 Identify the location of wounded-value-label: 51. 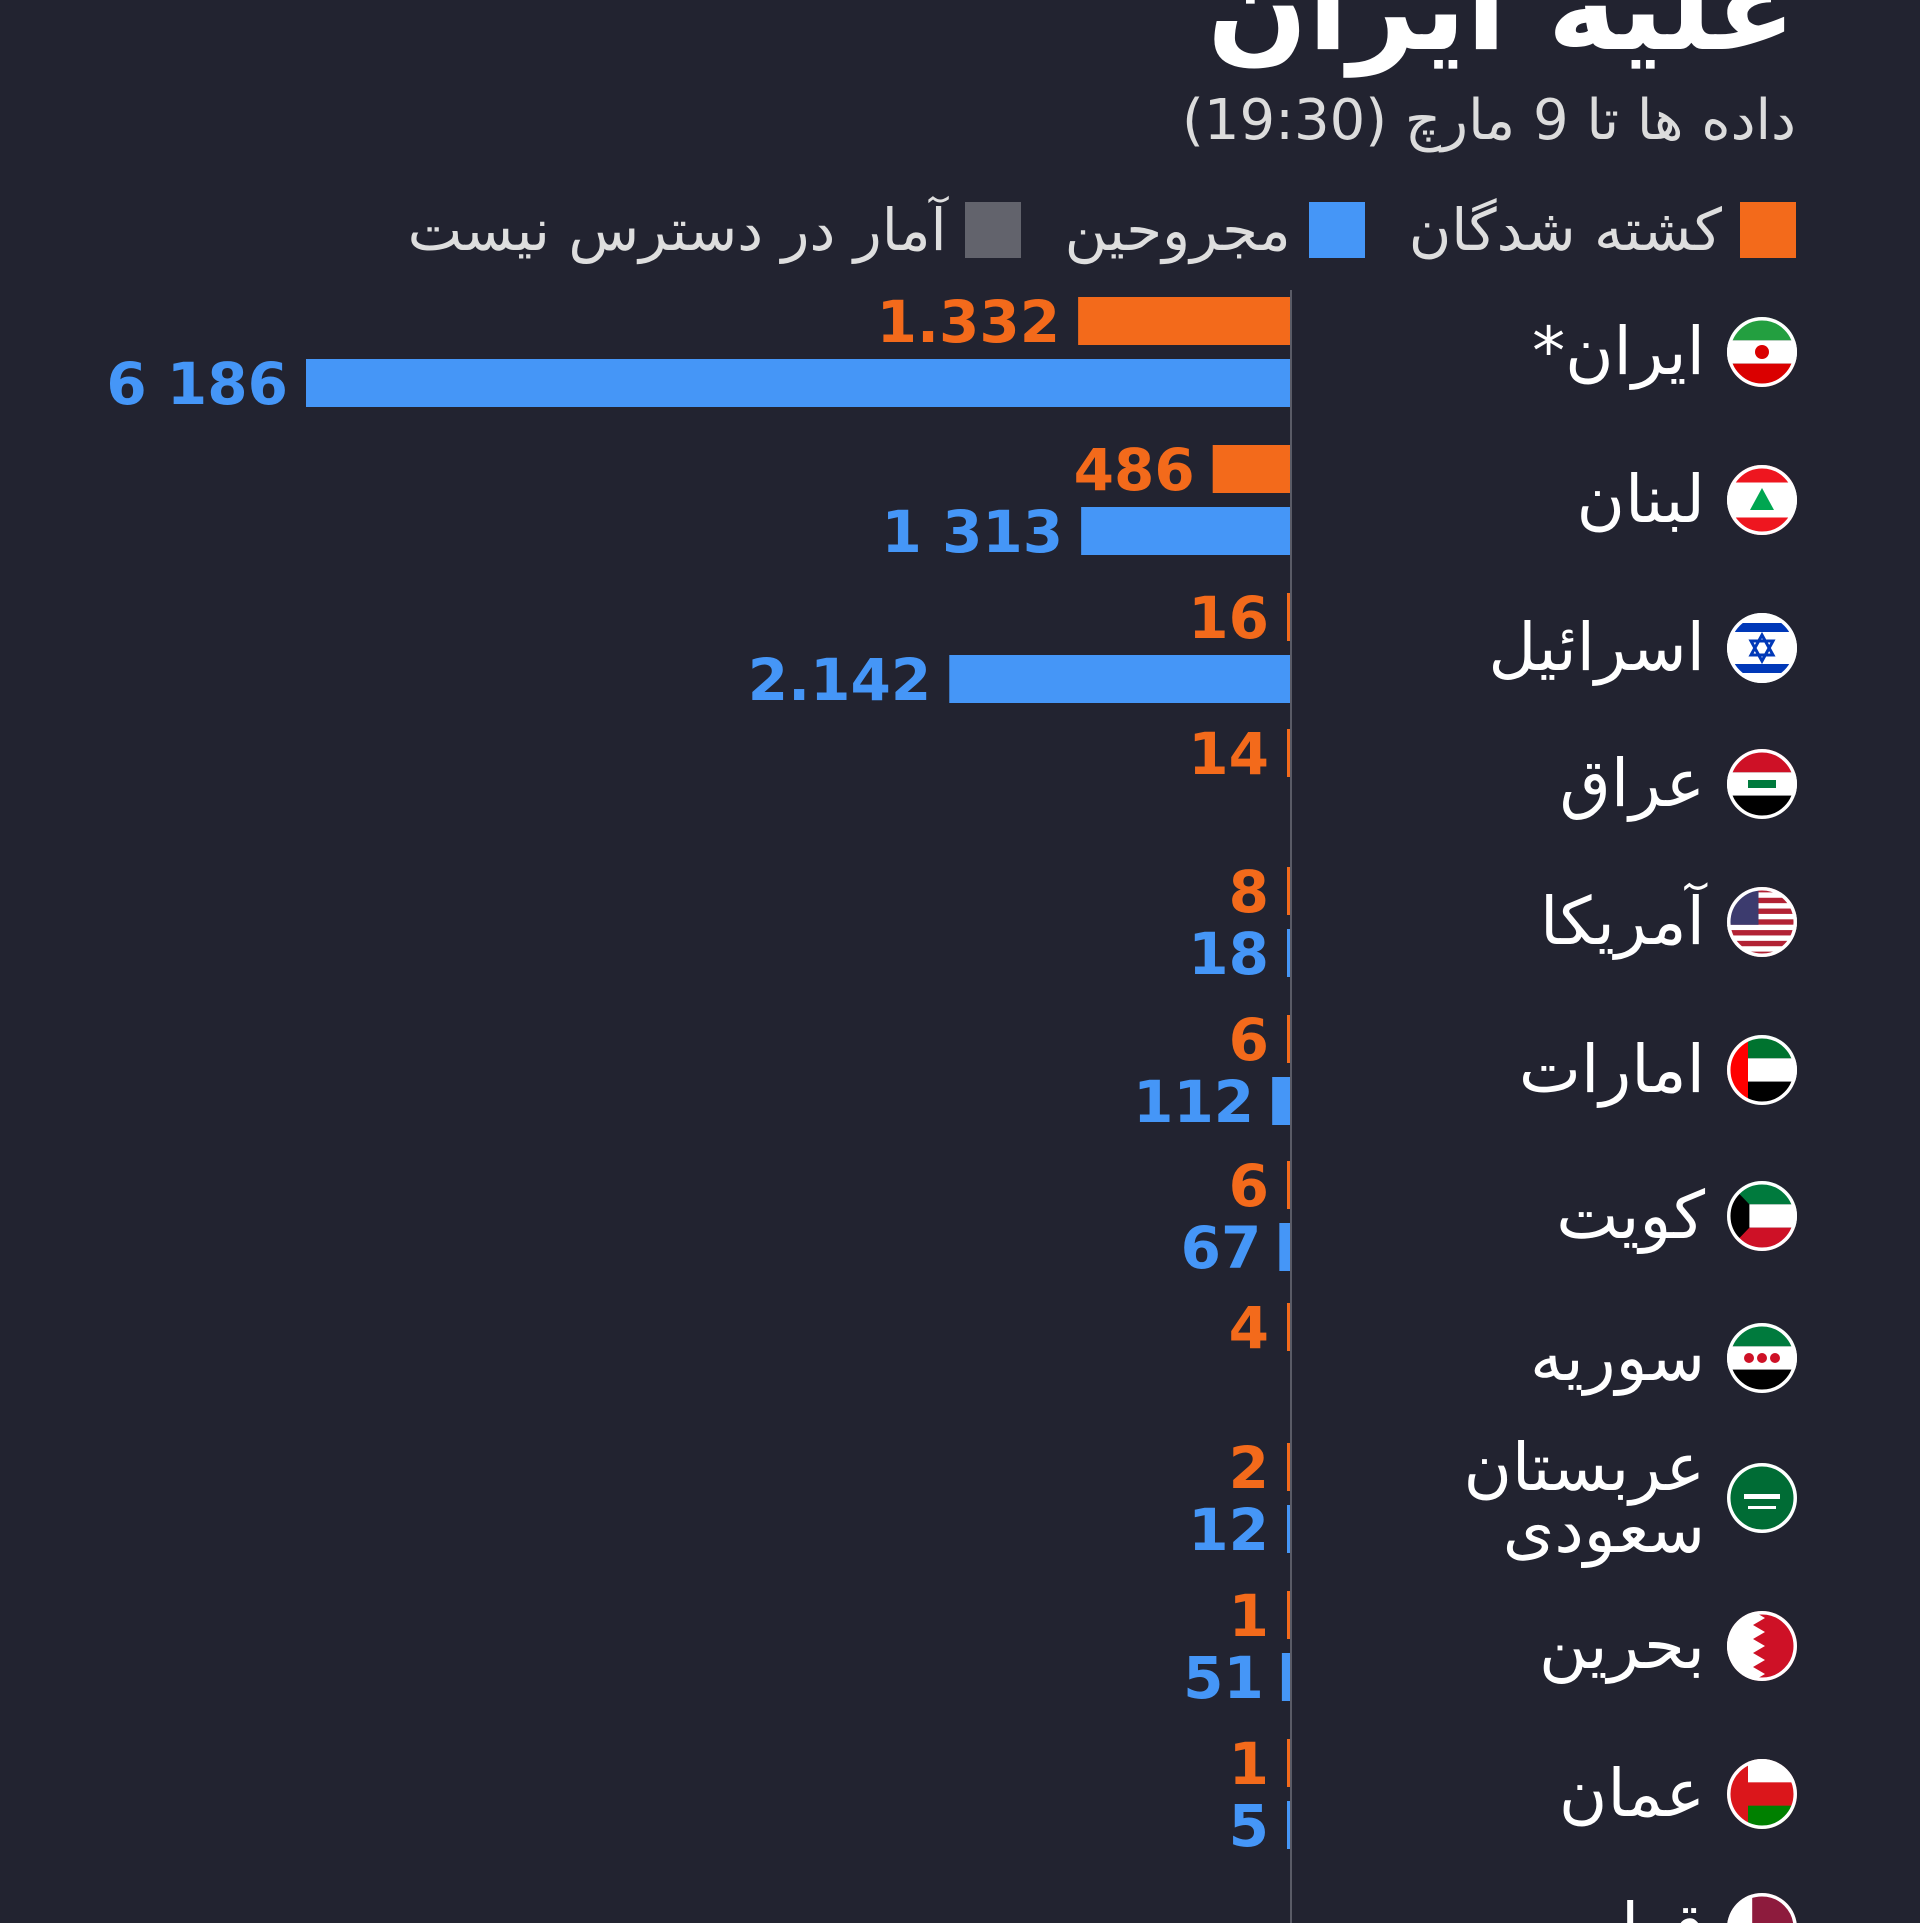
(1223, 1678).